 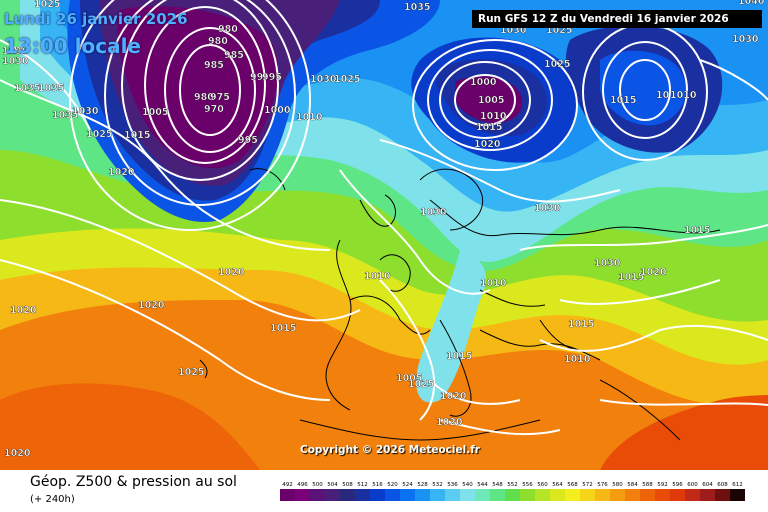 What do you see at coordinates (489, 100) in the screenshot?
I see `z500-north-low-core` at bounding box center [489, 100].